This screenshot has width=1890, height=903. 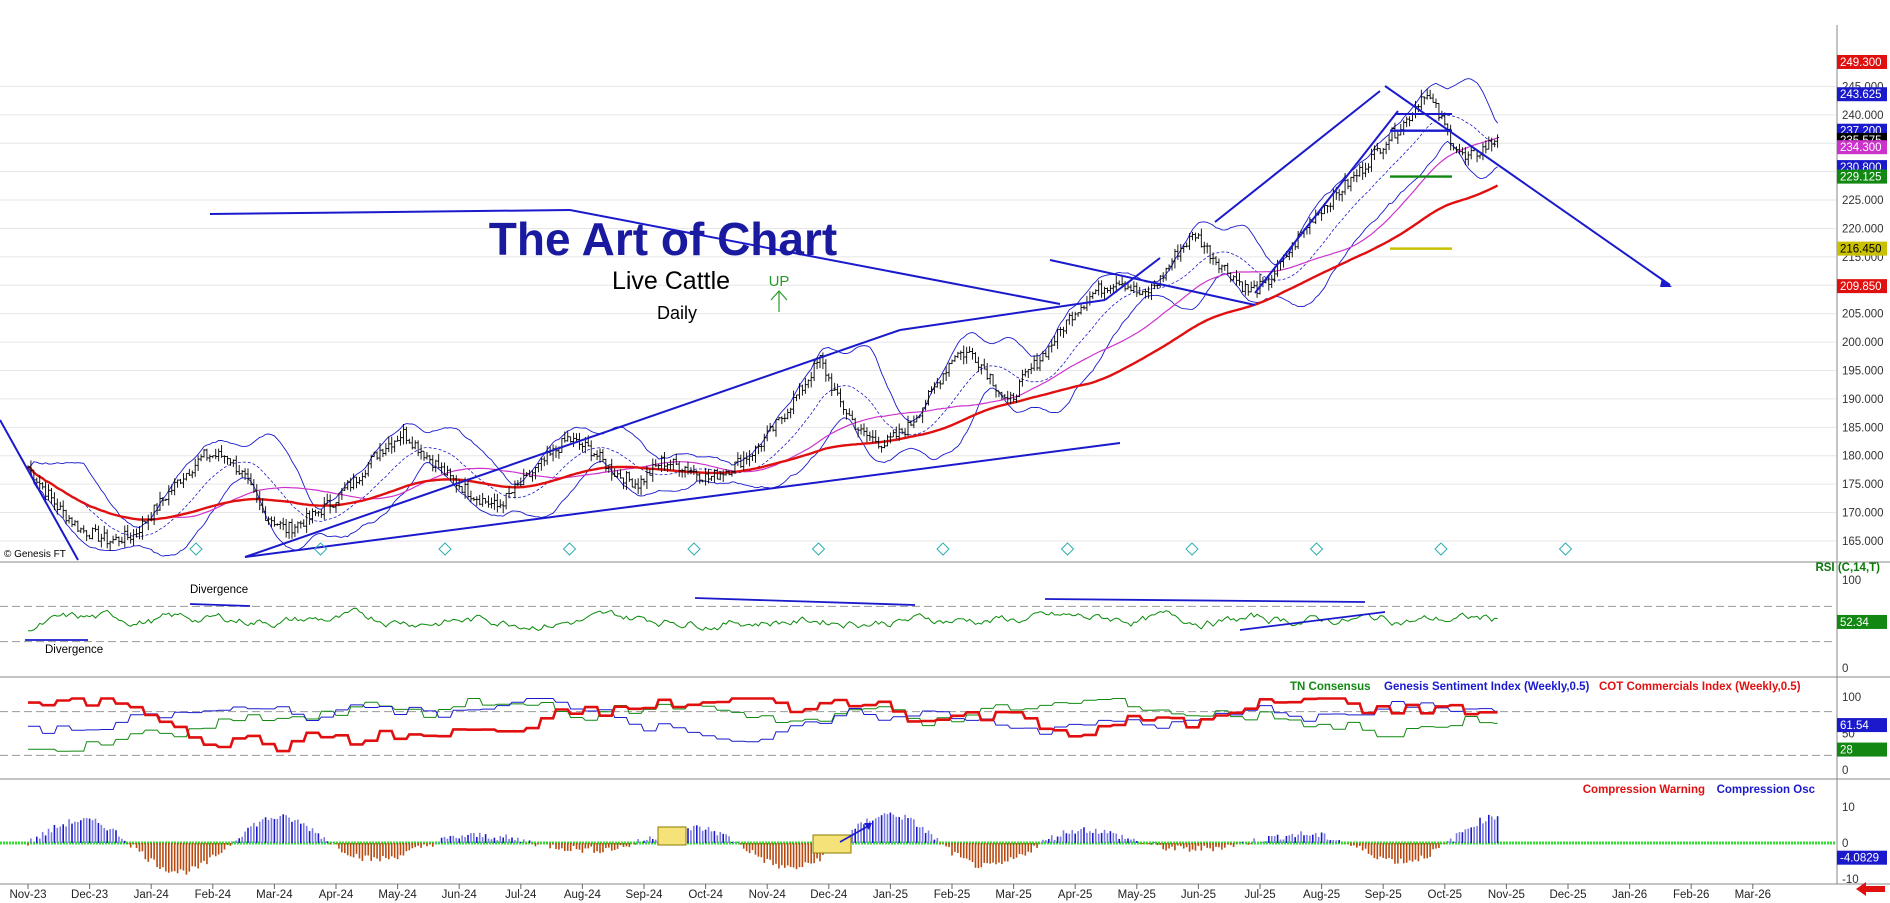 What do you see at coordinates (213, 895) in the screenshot?
I see `x-tick-label: Feb-24` at bounding box center [213, 895].